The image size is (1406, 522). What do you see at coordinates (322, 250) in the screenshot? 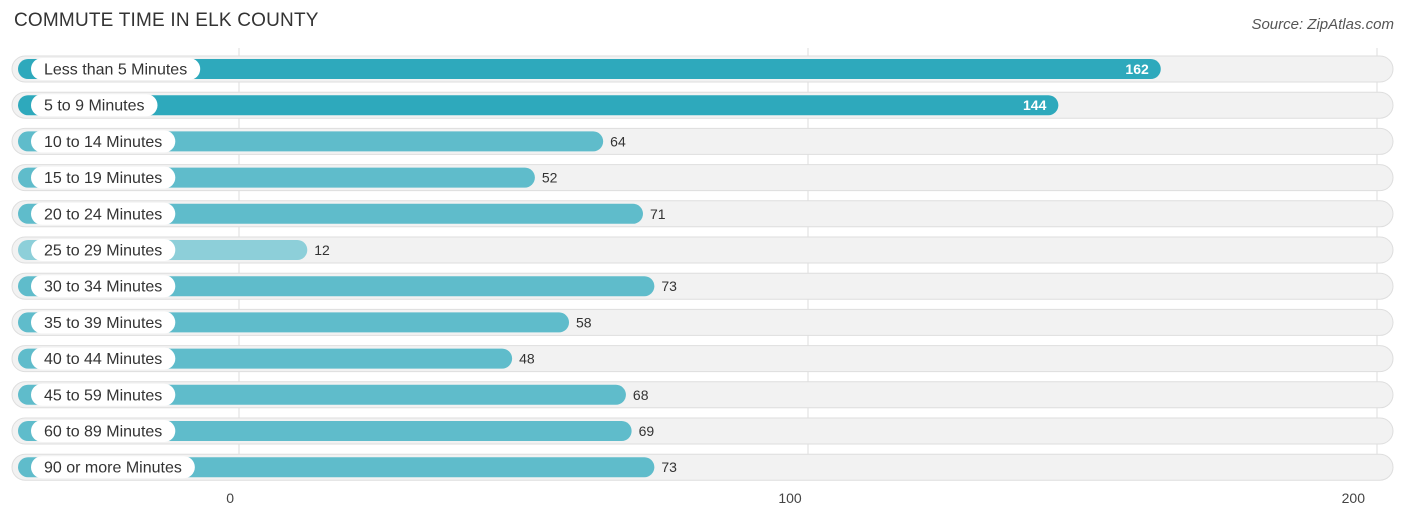
I see `value-label: 12` at bounding box center [322, 250].